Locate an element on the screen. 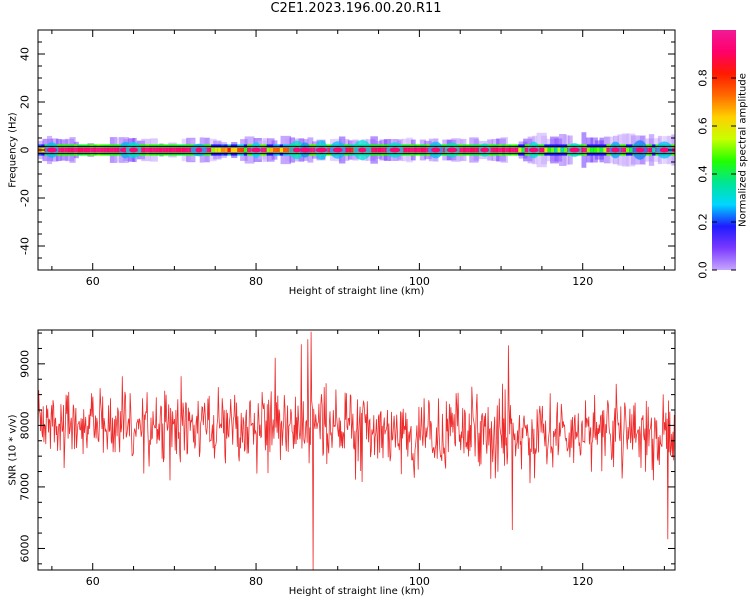 The image size is (750, 600). snr-xtick-label: 60 is located at coordinates (93, 581).